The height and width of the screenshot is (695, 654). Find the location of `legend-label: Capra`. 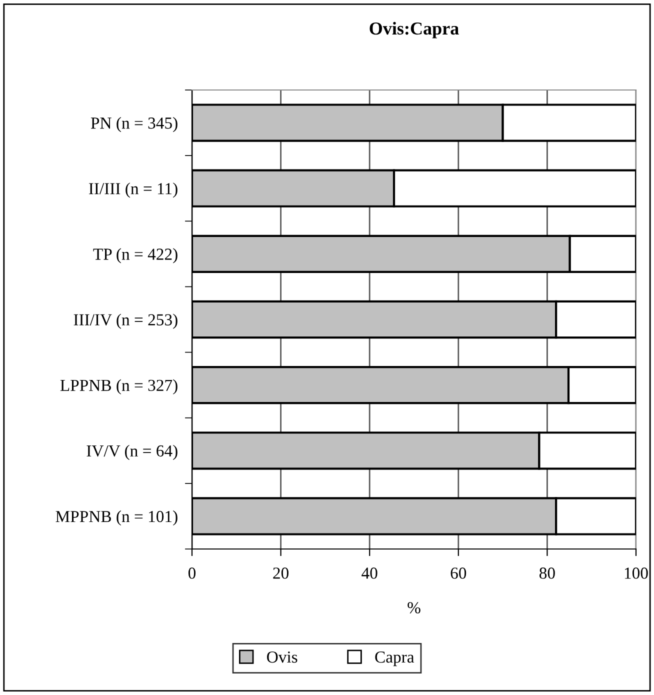

legend-label: Capra is located at coordinates (394, 659).